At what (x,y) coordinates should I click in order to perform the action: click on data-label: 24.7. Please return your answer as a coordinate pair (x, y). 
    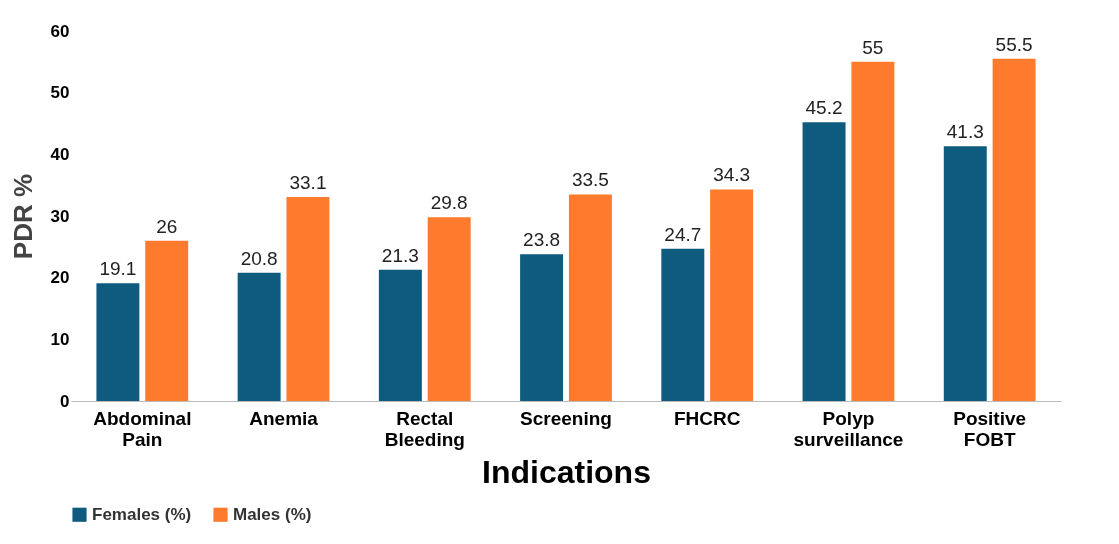
    Looking at the image, I should click on (683, 234).